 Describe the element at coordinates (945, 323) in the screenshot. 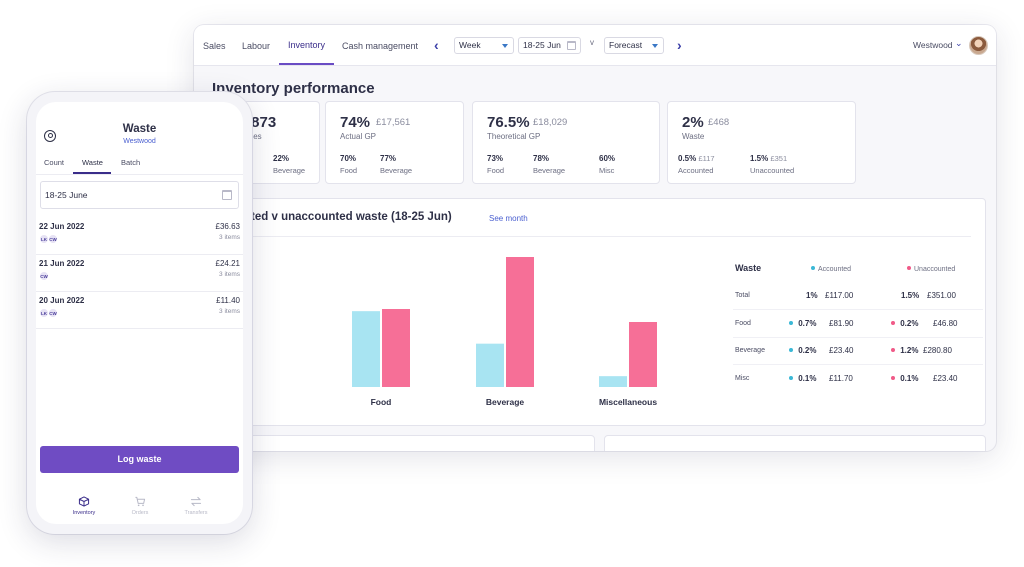

I see `unaccounted-amount: £46.80` at that location.